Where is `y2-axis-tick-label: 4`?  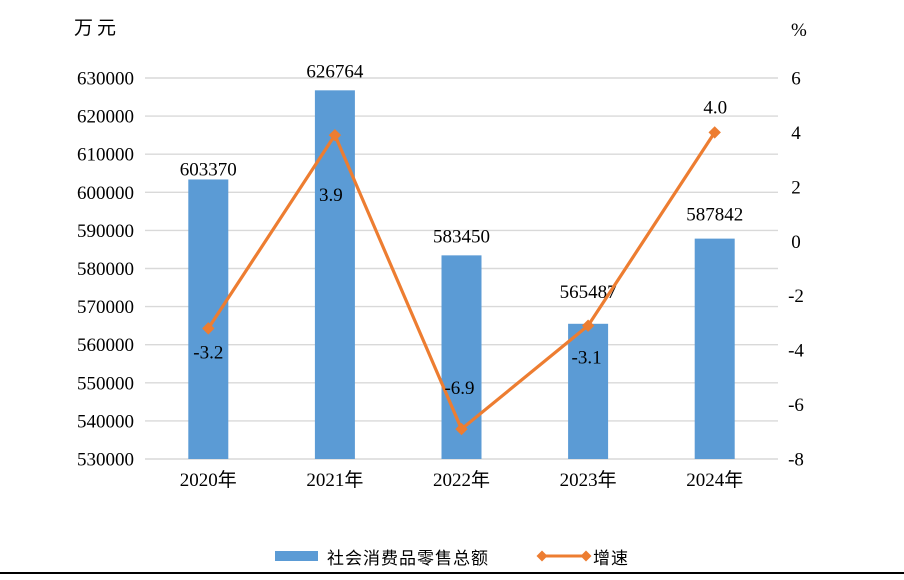
y2-axis-tick-label: 4 is located at coordinates (796, 133).